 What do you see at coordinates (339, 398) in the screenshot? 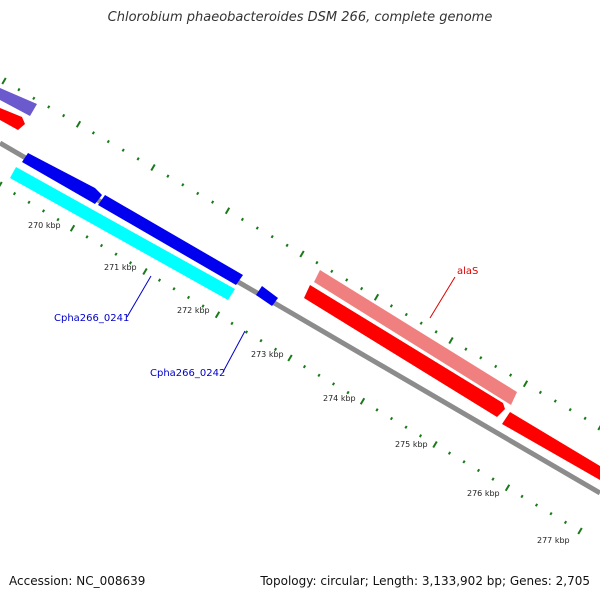
I see `tick-label-274: 274 kbp` at bounding box center [339, 398].